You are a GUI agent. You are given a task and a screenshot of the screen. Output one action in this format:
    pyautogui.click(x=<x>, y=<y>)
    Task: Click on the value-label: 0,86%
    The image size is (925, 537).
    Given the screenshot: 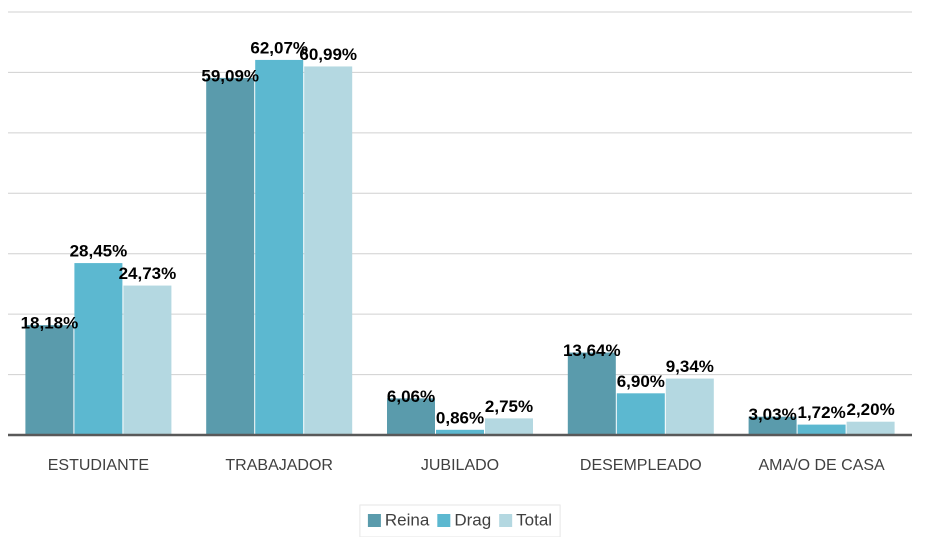 What is the action you would take?
    pyautogui.click(x=460, y=417)
    